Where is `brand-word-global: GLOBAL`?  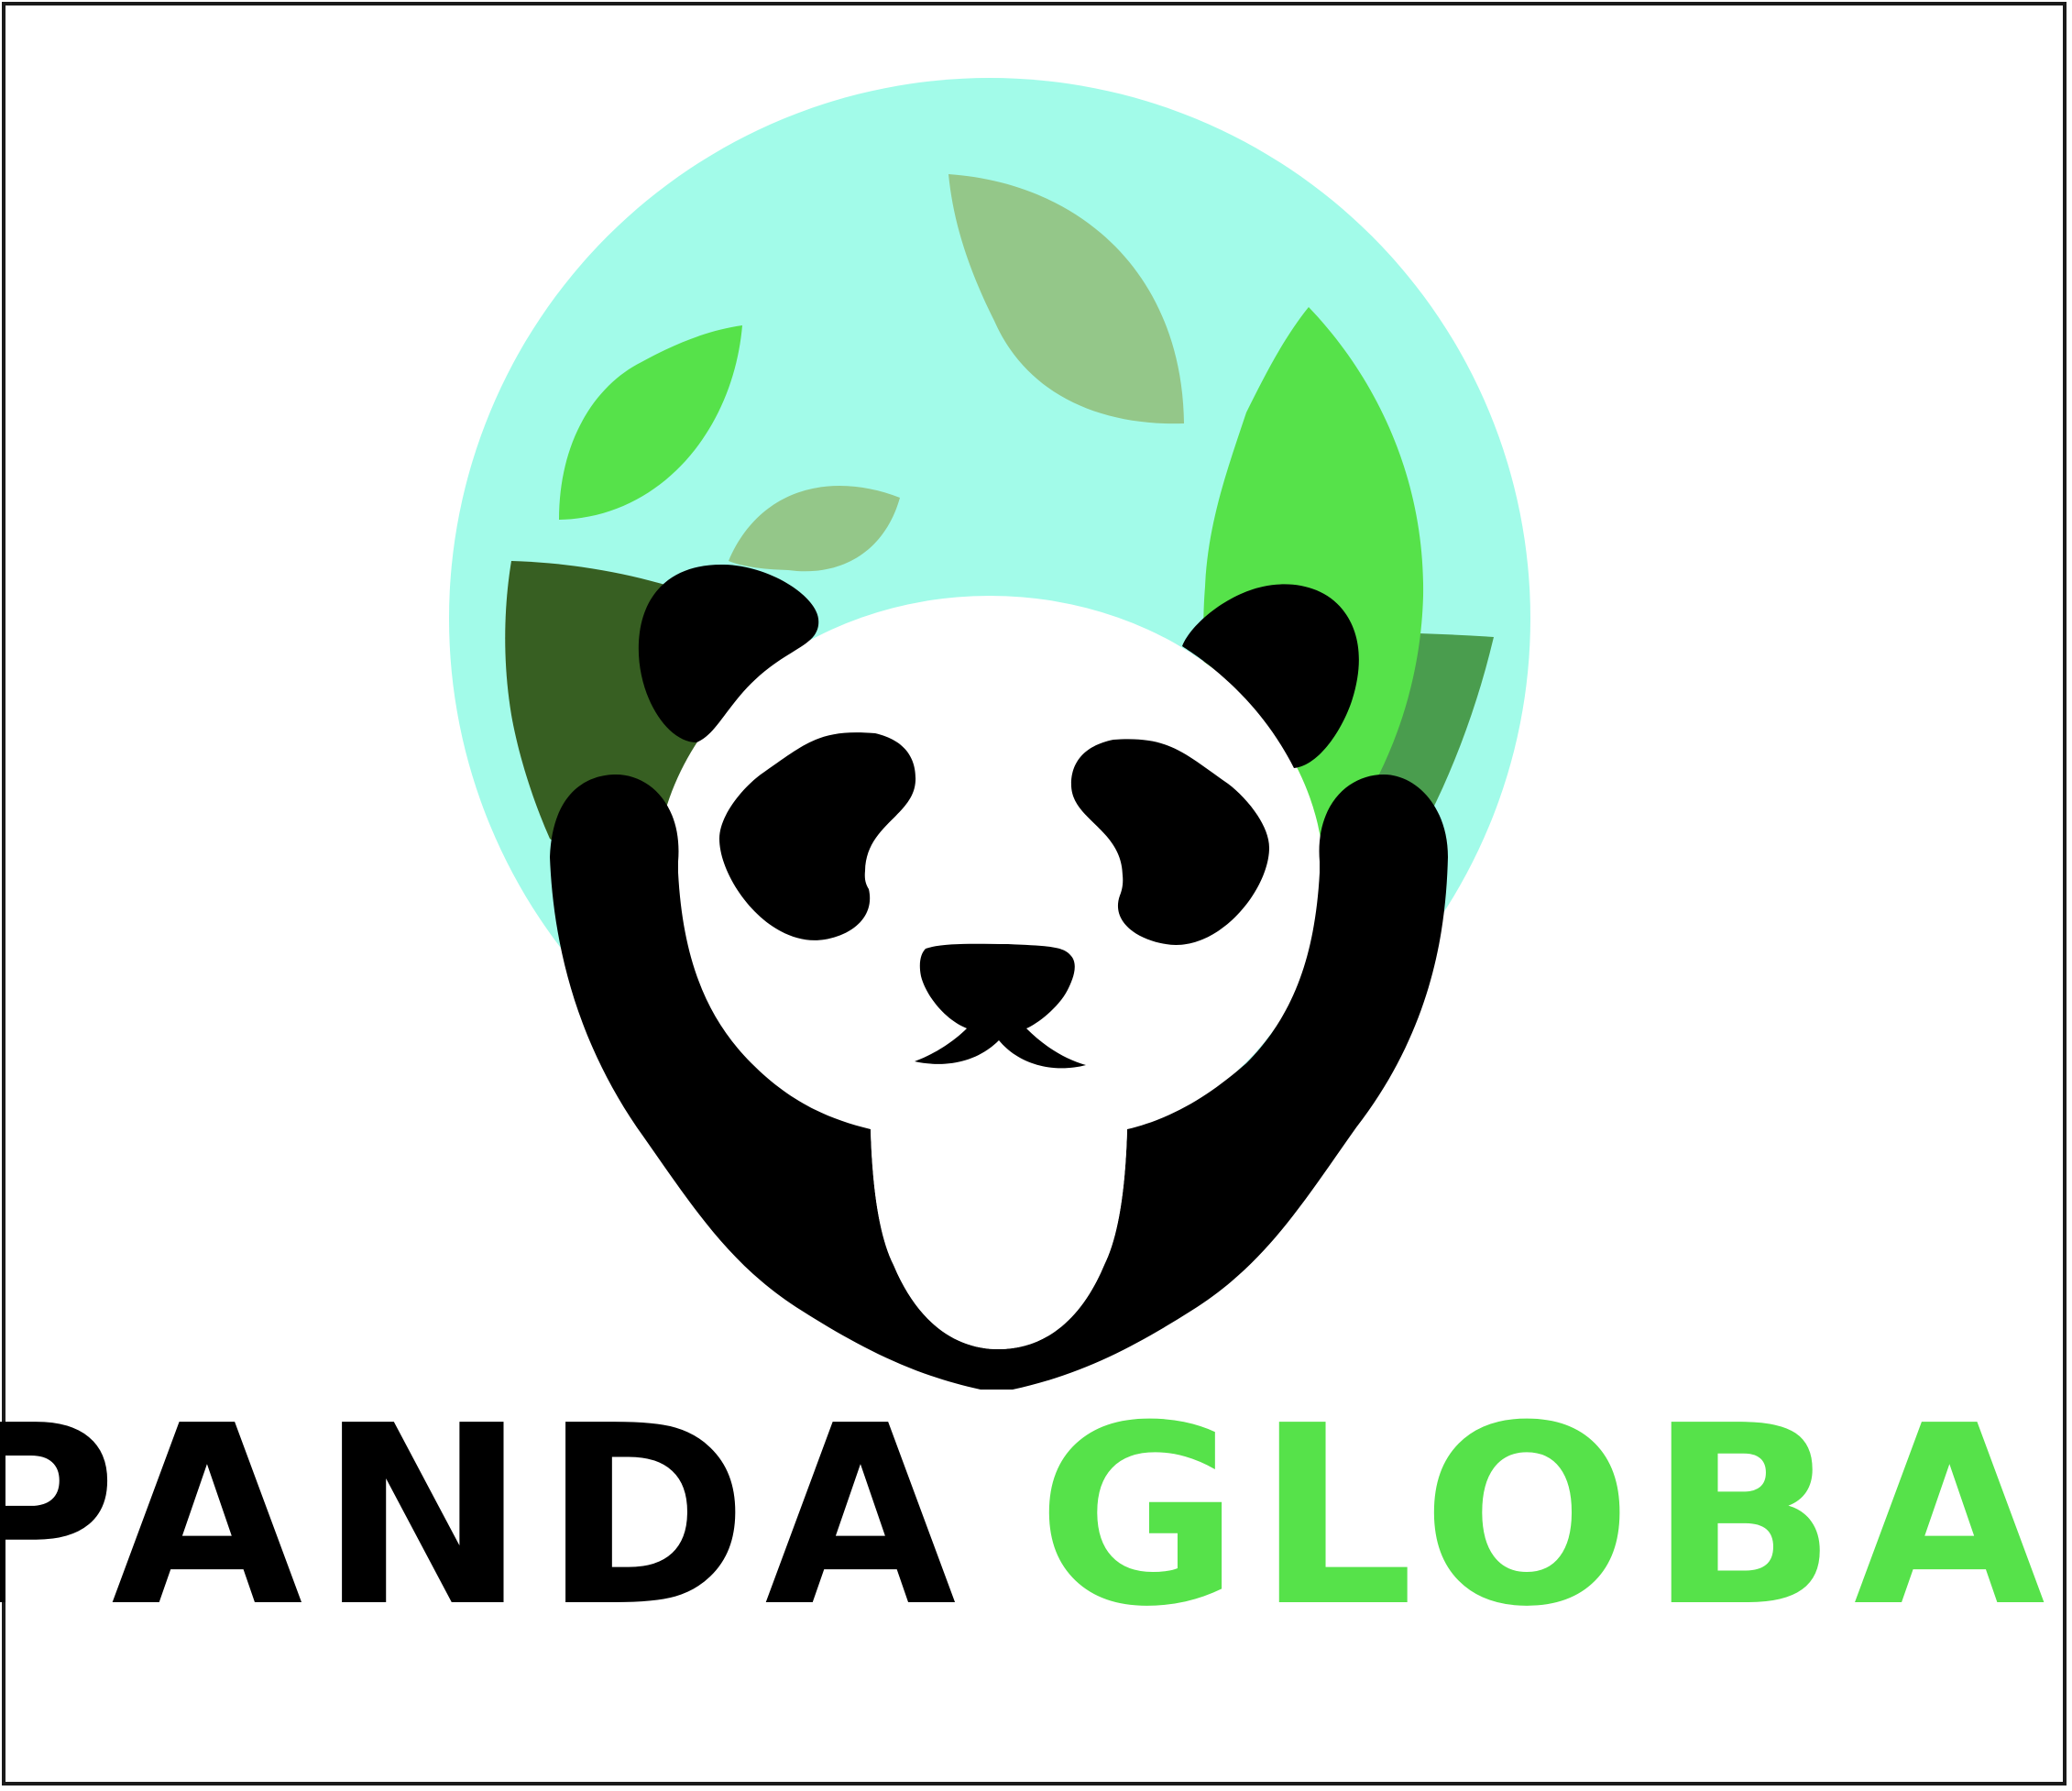
brand-word-global: GLOBAL is located at coordinates (1554, 1516).